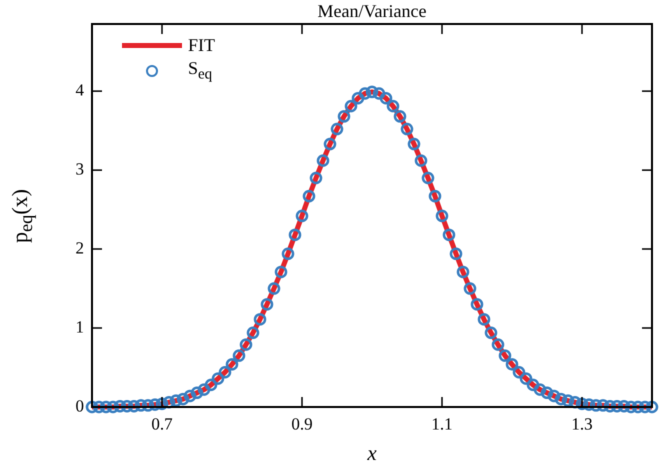 This screenshot has width=661, height=468. I want to click on x-tick-label: 0.7, so click(162, 424).